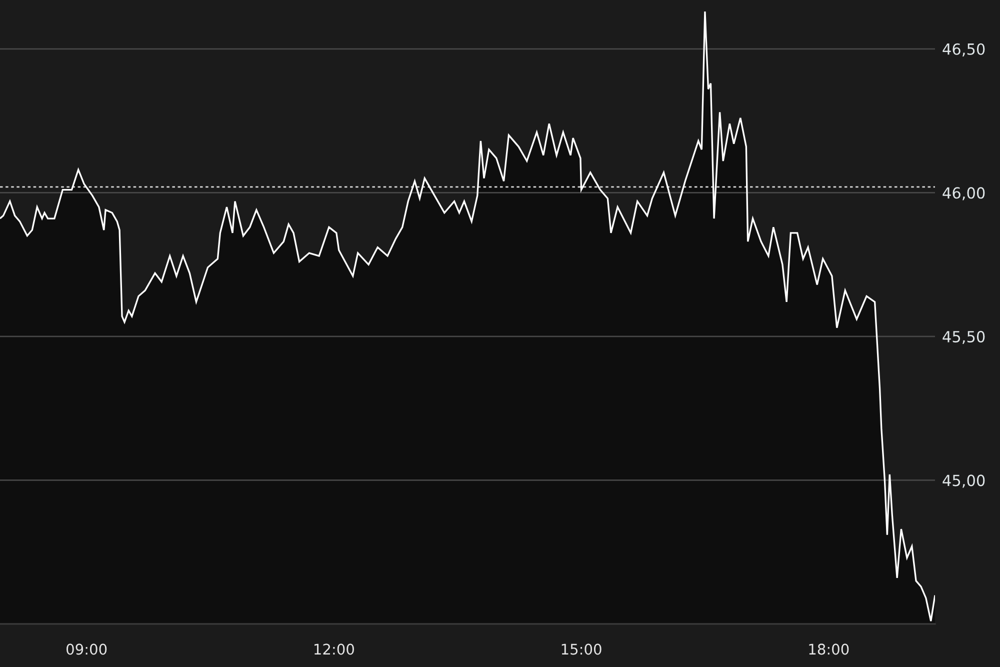 This screenshot has height=667, width=1000. Describe the element at coordinates (963, 193) in the screenshot. I see `y-tick-label: 46,00` at that location.